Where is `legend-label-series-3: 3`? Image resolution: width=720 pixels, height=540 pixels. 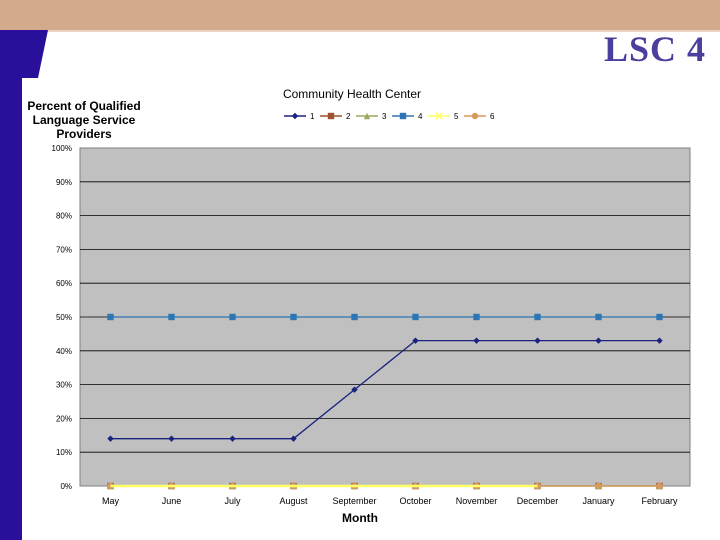
legend-label-series-3: 3 is located at coordinates (384, 116).